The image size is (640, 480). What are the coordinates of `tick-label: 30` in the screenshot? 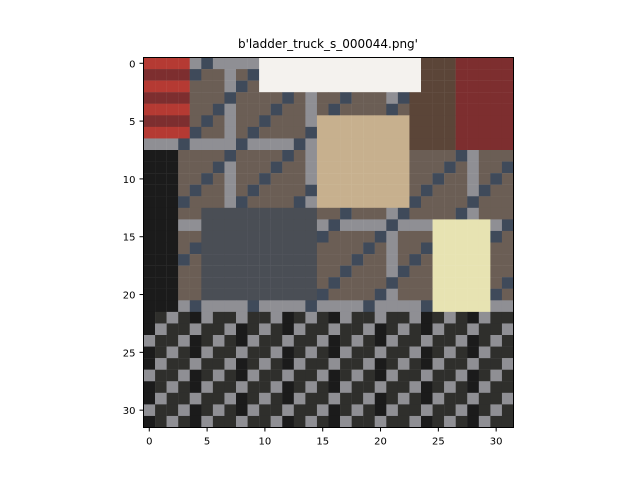 It's located at (496, 442).